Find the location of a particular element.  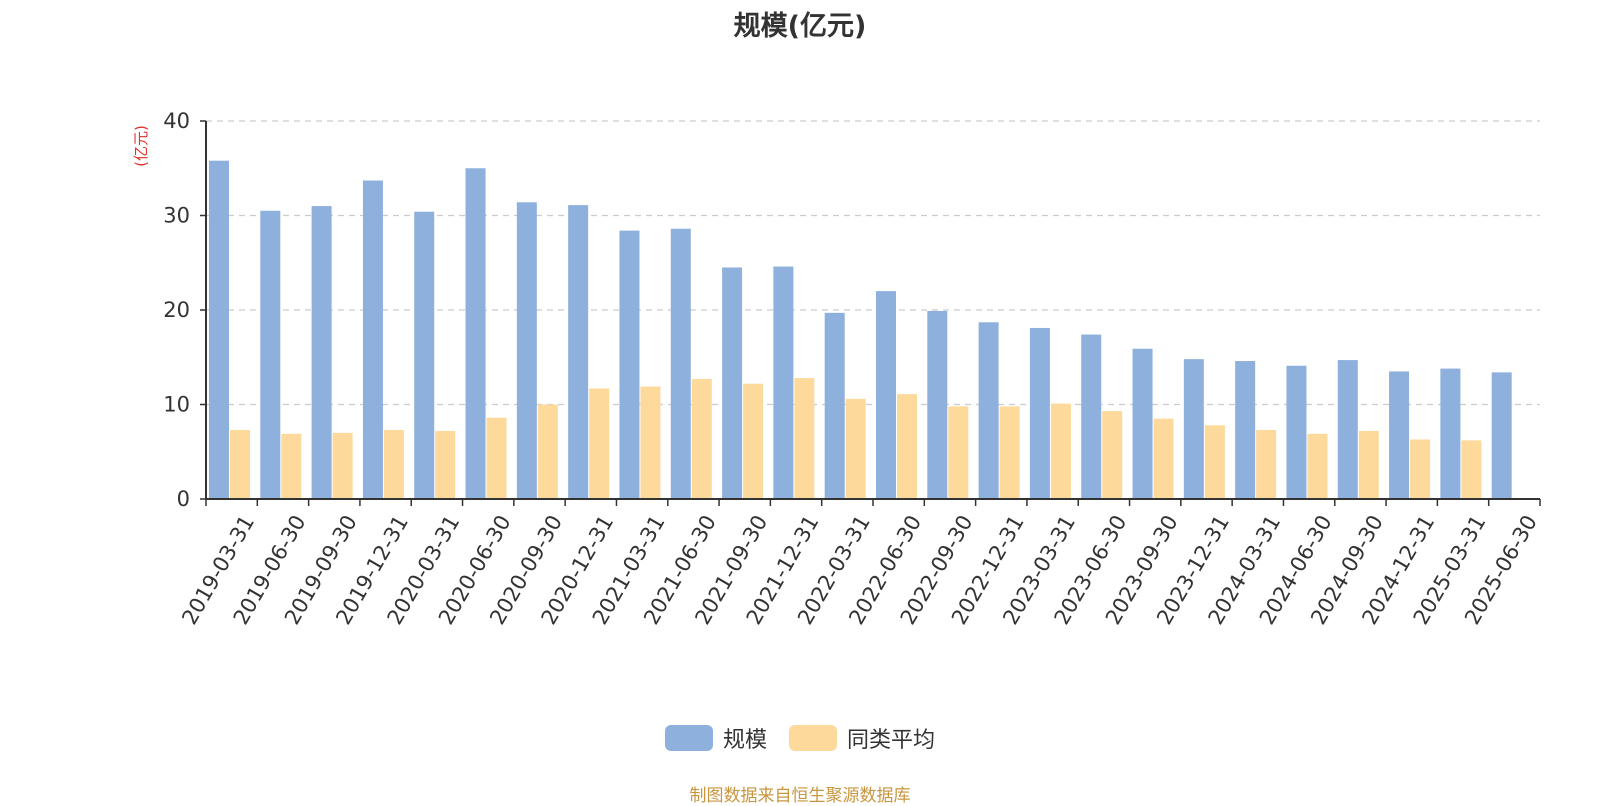

y-tick-label: 40 is located at coordinates (176, 121).